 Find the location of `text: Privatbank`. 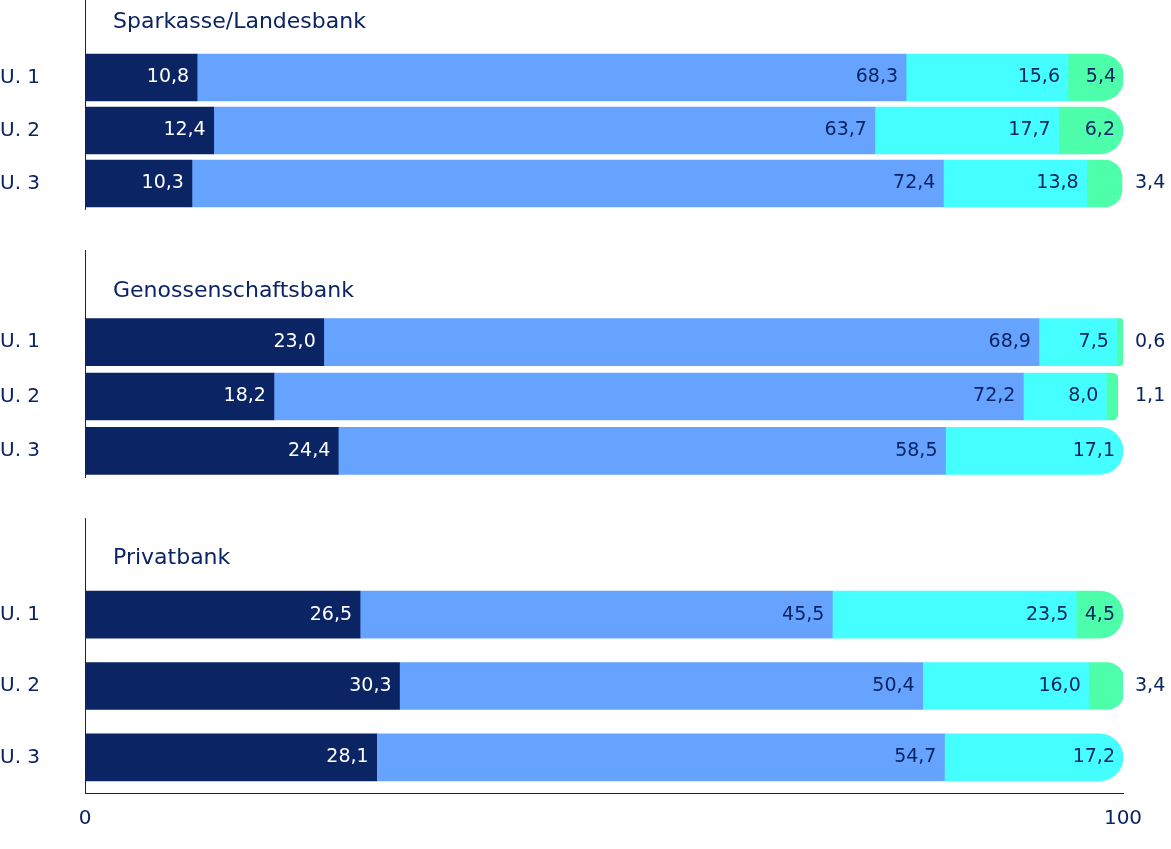

text: Privatbank is located at coordinates (172, 556).